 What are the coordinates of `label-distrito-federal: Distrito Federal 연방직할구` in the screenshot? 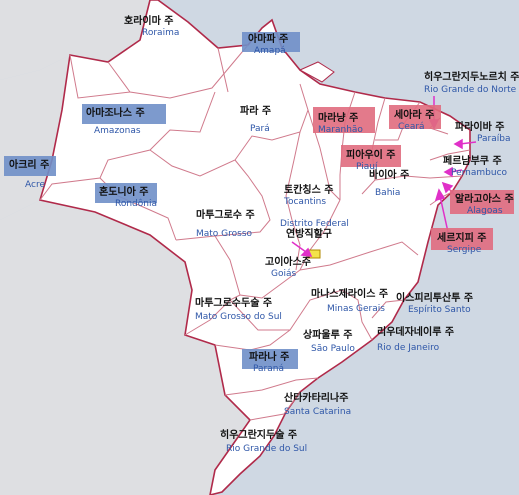 It's located at (314, 230).